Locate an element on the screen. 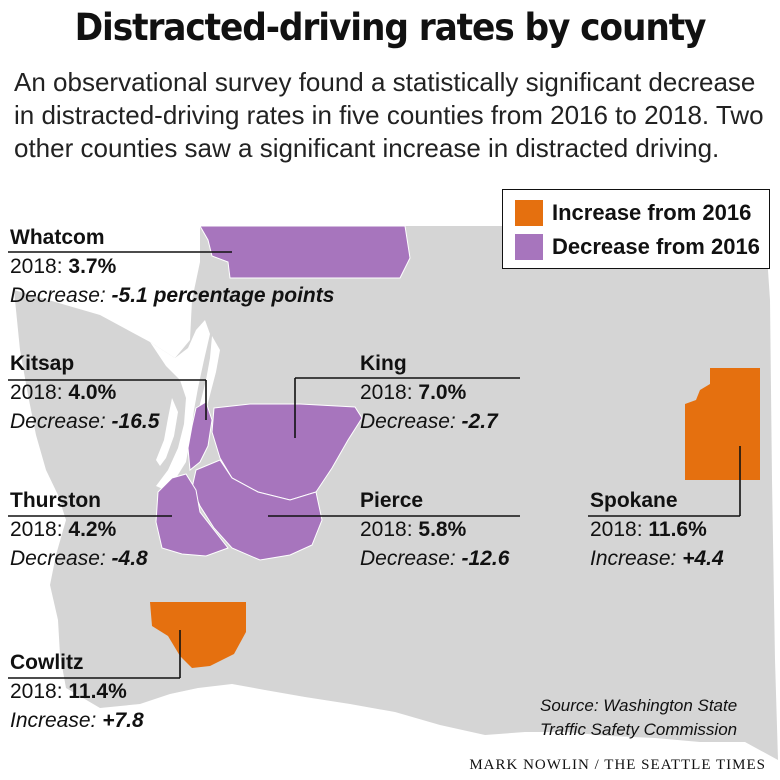 The width and height of the screenshot is (780, 780). legend-swatch-increase is located at coordinates (529, 213).